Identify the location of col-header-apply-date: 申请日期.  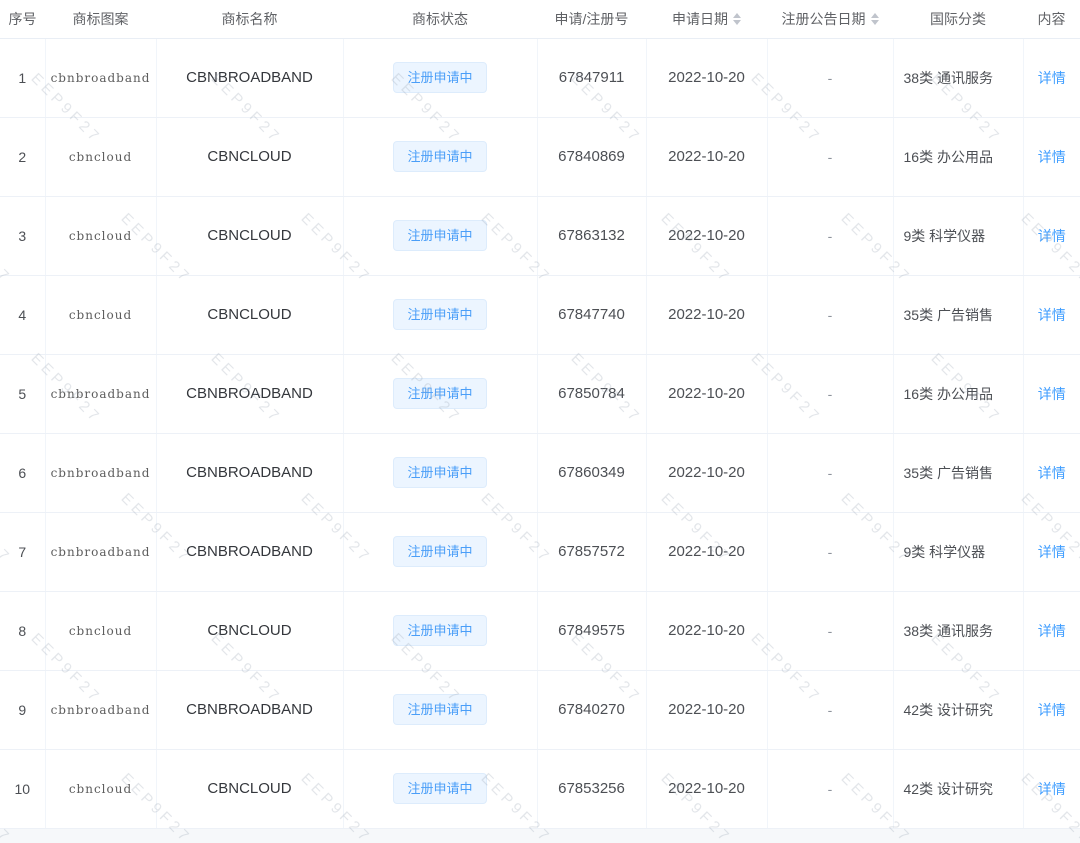
(706, 19).